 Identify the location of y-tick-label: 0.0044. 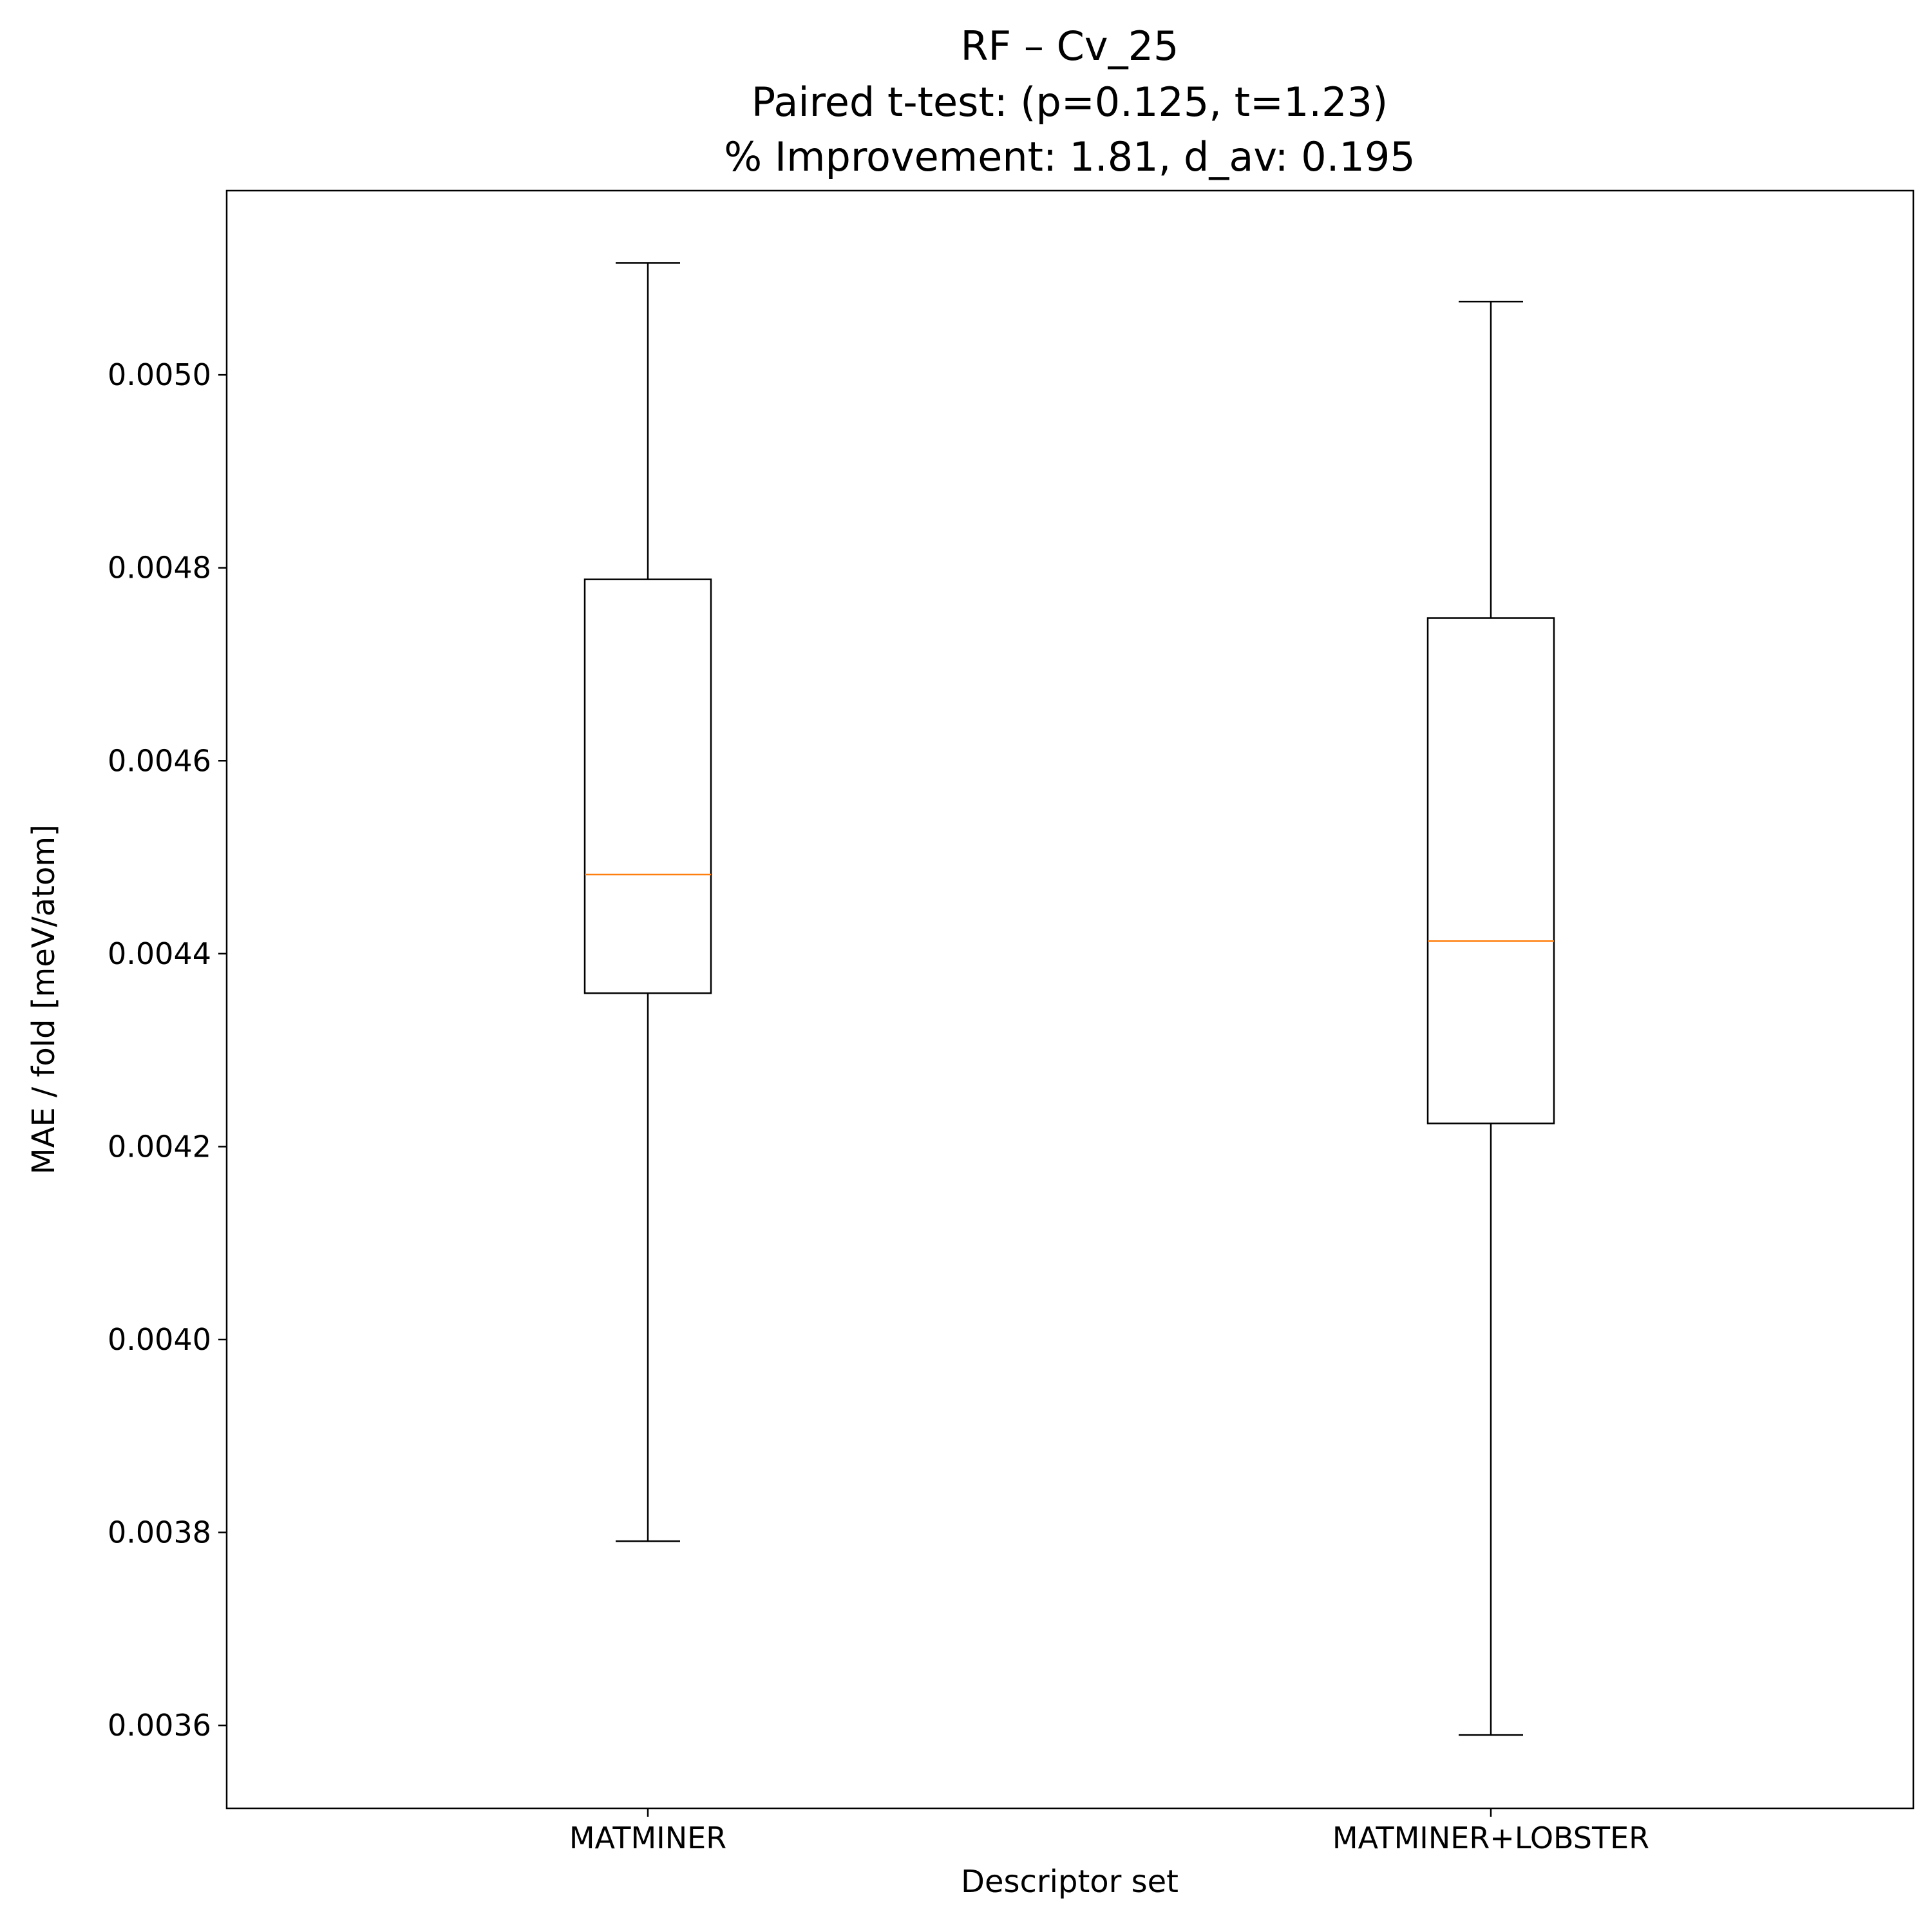
(159, 953).